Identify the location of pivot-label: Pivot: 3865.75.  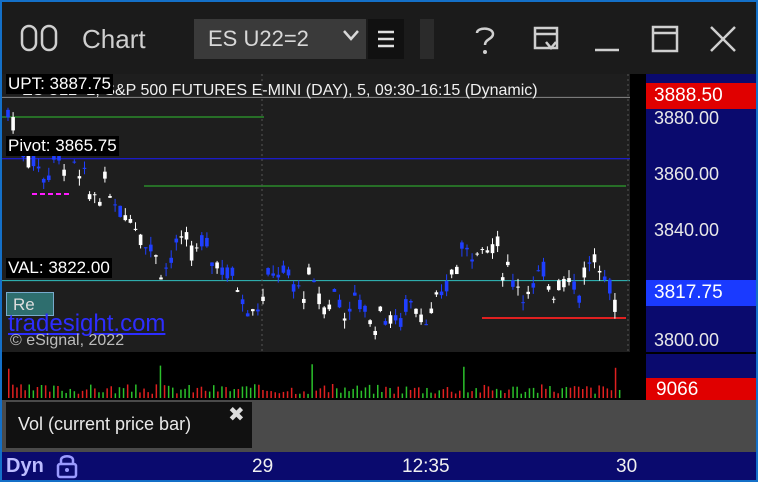
(62, 146).